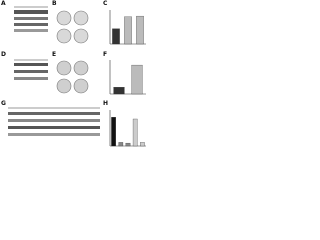  What do you see at coordinates (3, 103) in the screenshot?
I see `panel-label: G` at bounding box center [3, 103].